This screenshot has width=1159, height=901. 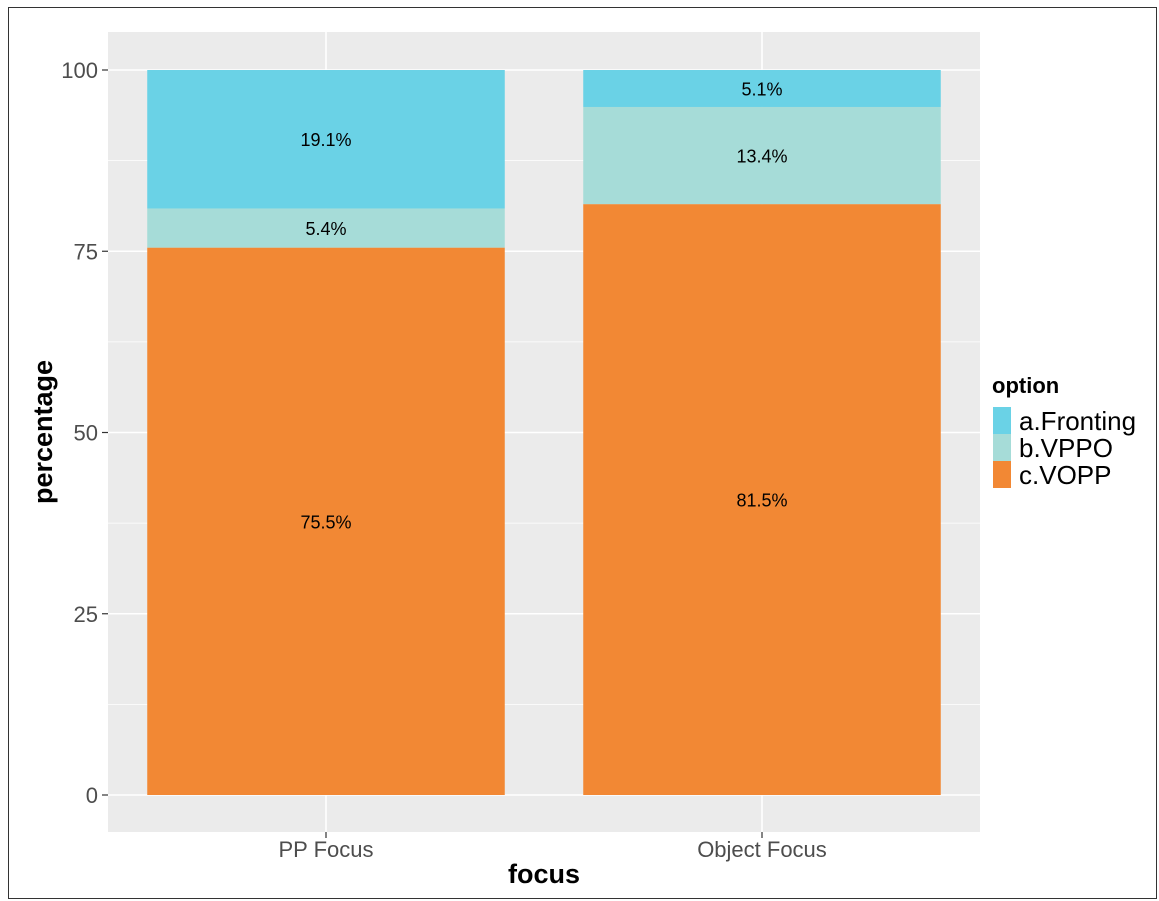 I want to click on x-tick-label: PP Focus, so click(x=326, y=849).